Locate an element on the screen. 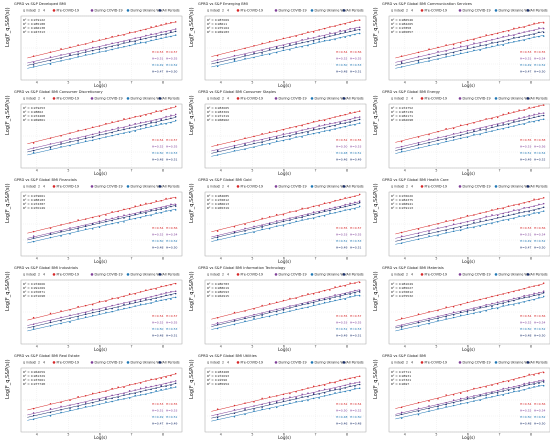  legend-label: During COVID-19 is located at coordinates (477, 275).